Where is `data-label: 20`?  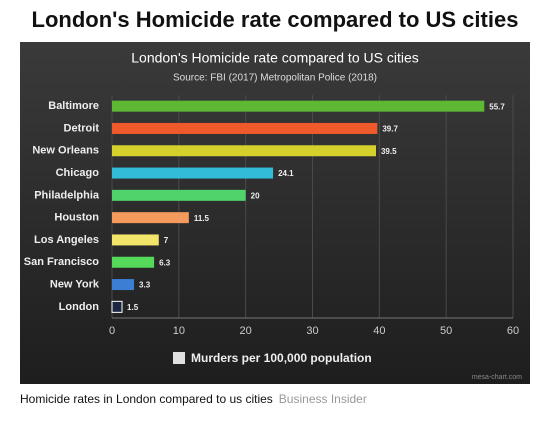 data-label: 20 is located at coordinates (255, 195).